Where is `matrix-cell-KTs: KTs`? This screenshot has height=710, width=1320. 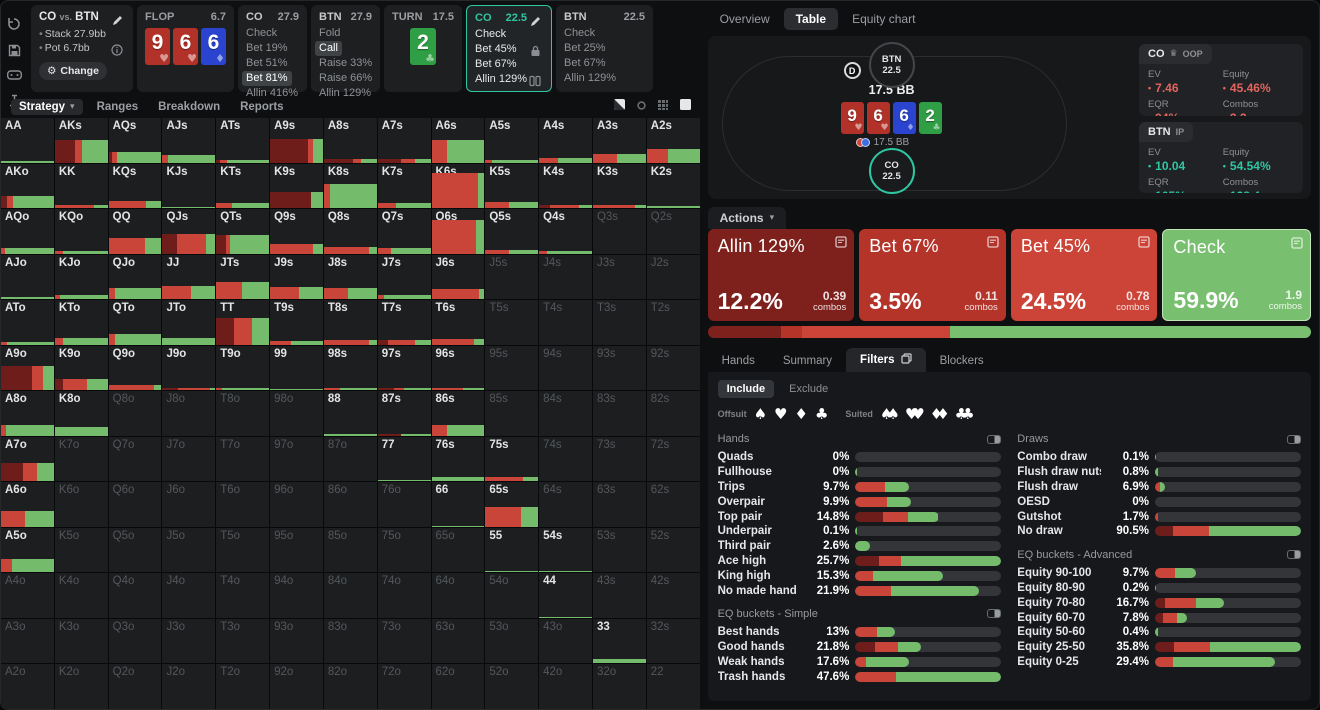 matrix-cell-KTs: KTs is located at coordinates (243, 186).